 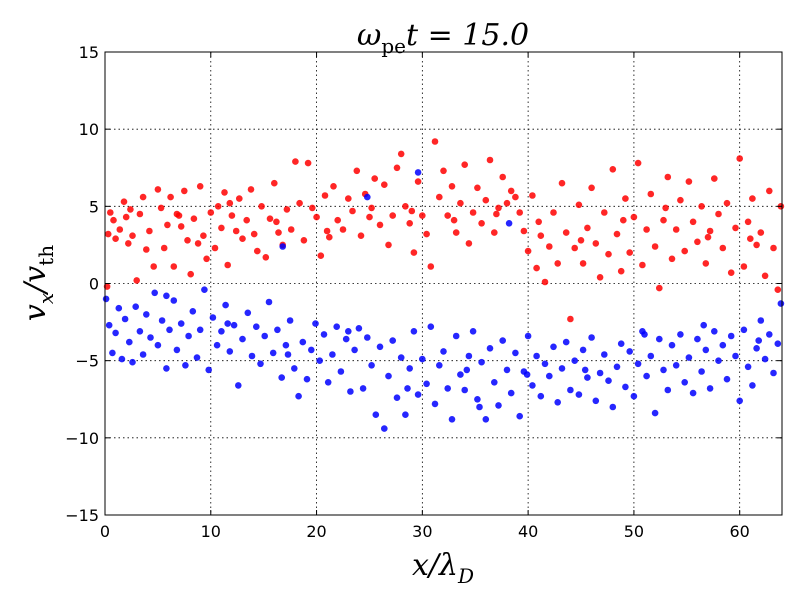 I want to click on chart-title: ωpet = 15.0, so click(x=443, y=38).